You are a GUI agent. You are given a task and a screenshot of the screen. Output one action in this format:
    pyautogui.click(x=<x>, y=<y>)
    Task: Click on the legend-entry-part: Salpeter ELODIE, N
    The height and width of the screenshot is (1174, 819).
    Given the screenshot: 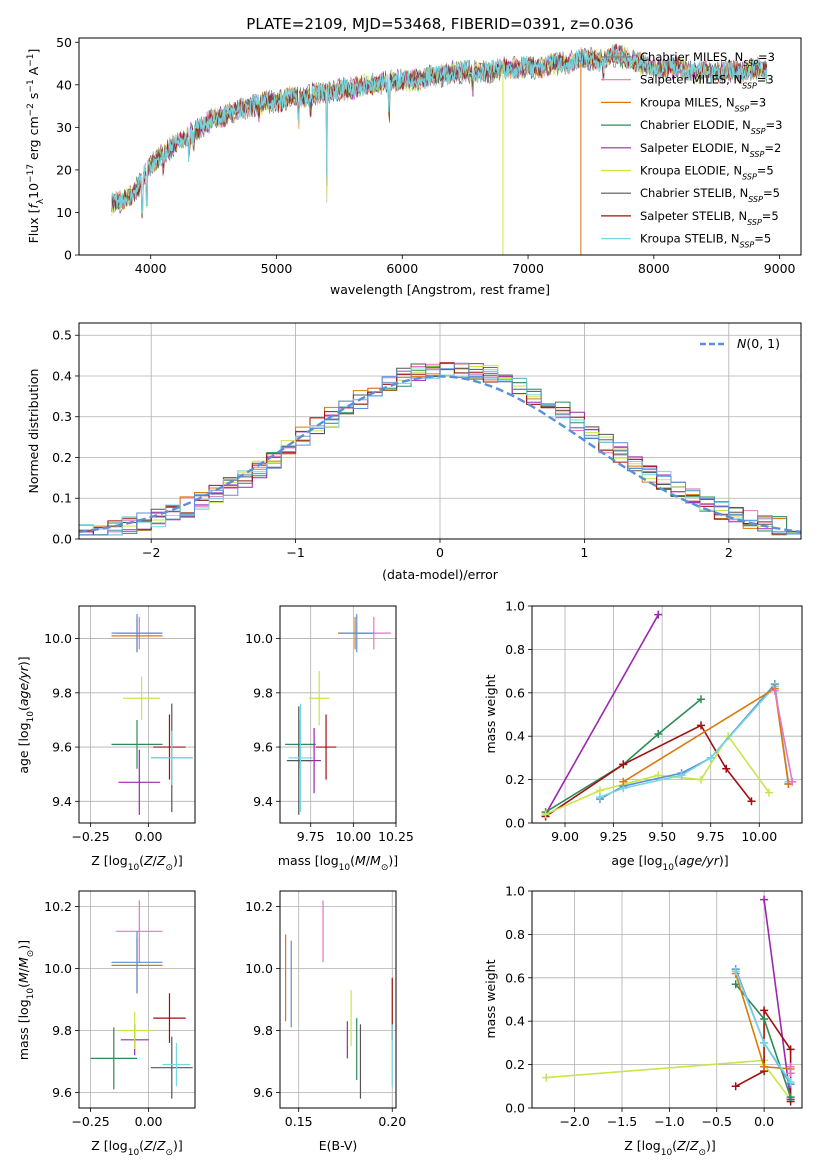 What is the action you would take?
    pyautogui.click(x=695, y=148)
    